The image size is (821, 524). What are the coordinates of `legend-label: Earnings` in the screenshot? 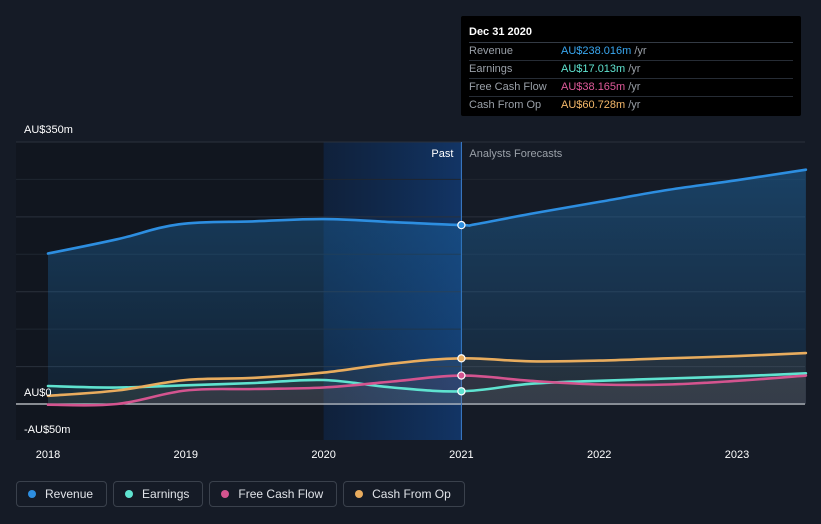 It's located at (166, 494).